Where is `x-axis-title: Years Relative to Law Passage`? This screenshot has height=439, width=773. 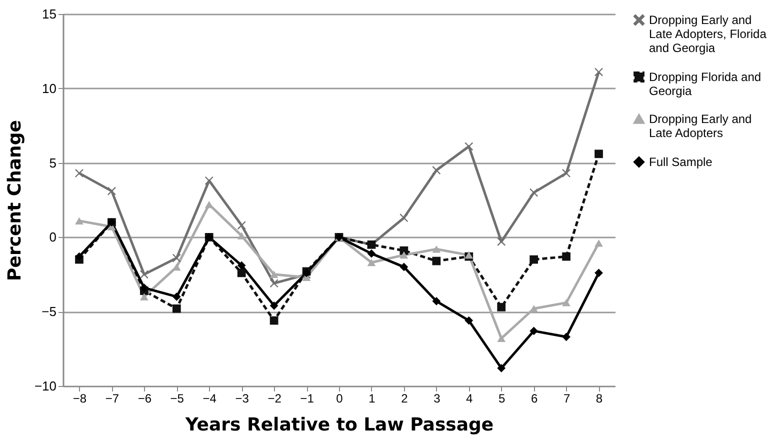
x-axis-title: Years Relative to Law Passage is located at coordinates (339, 425).